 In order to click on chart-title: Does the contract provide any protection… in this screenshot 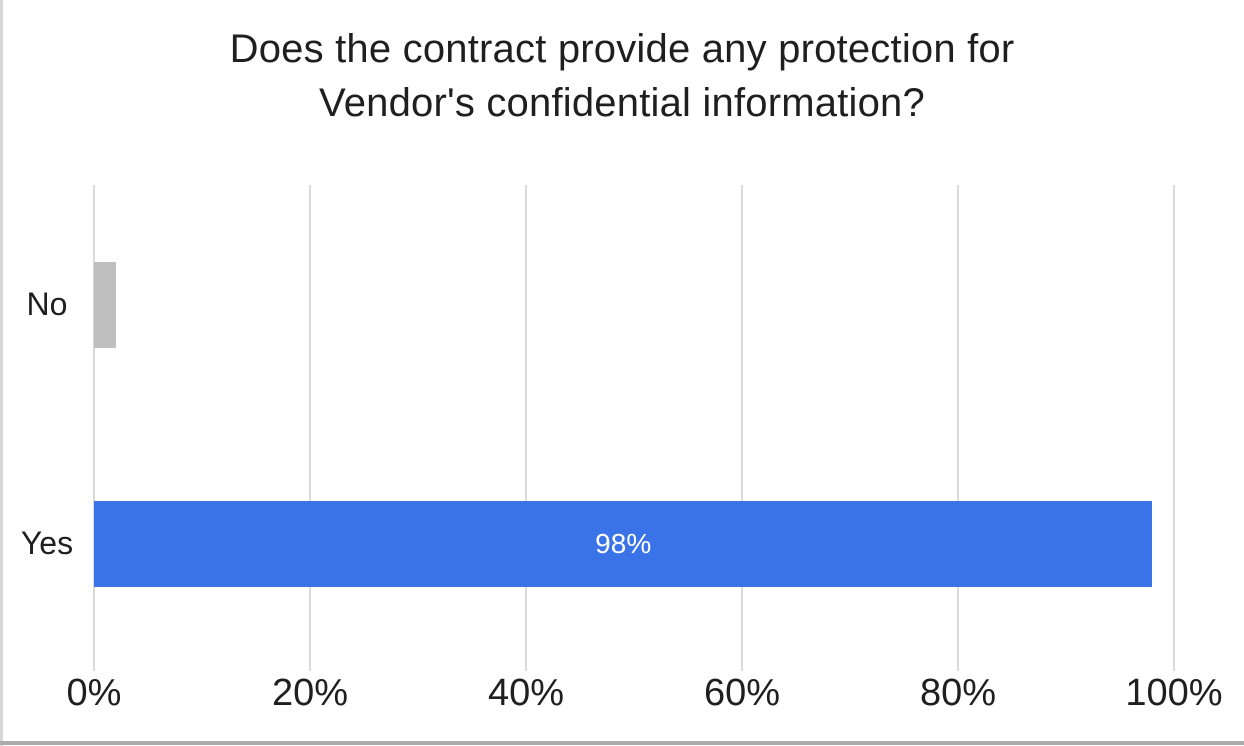, I will do `click(622, 76)`.